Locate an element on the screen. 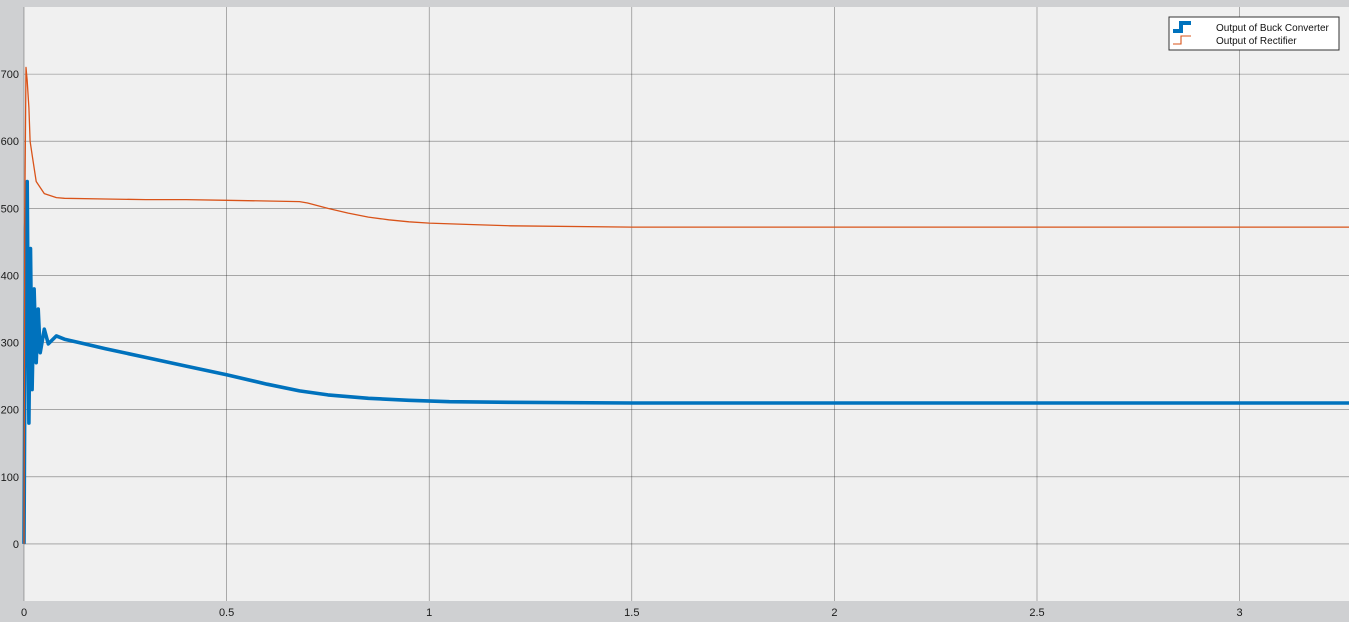  x-tick-label: 2.5 is located at coordinates (1036, 613).